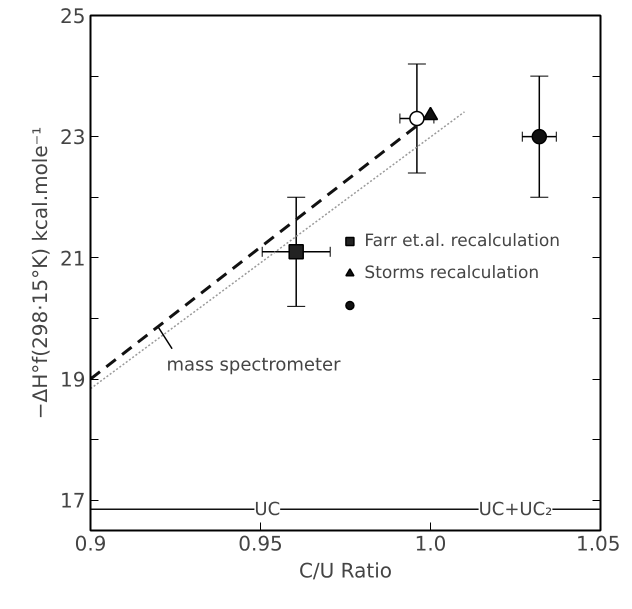 Image resolution: width=632 pixels, height=609 pixels. I want to click on annotation: UC+UC₂, so click(515, 509).